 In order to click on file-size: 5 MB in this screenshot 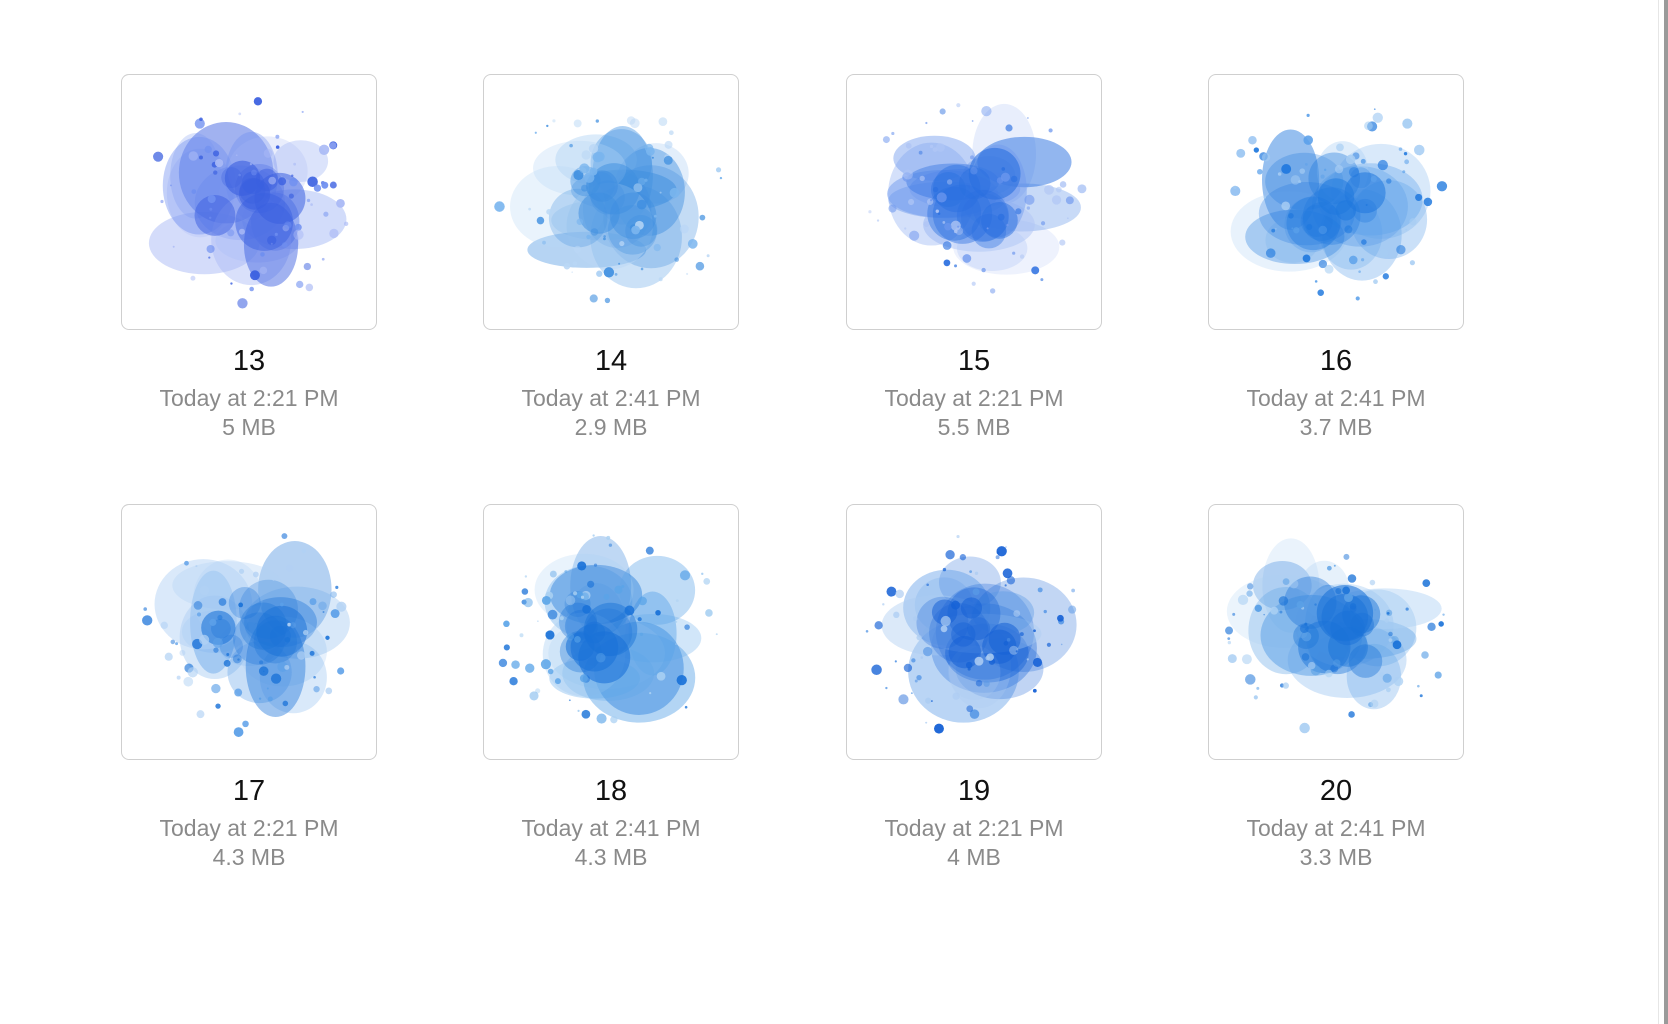, I will do `click(249, 427)`.